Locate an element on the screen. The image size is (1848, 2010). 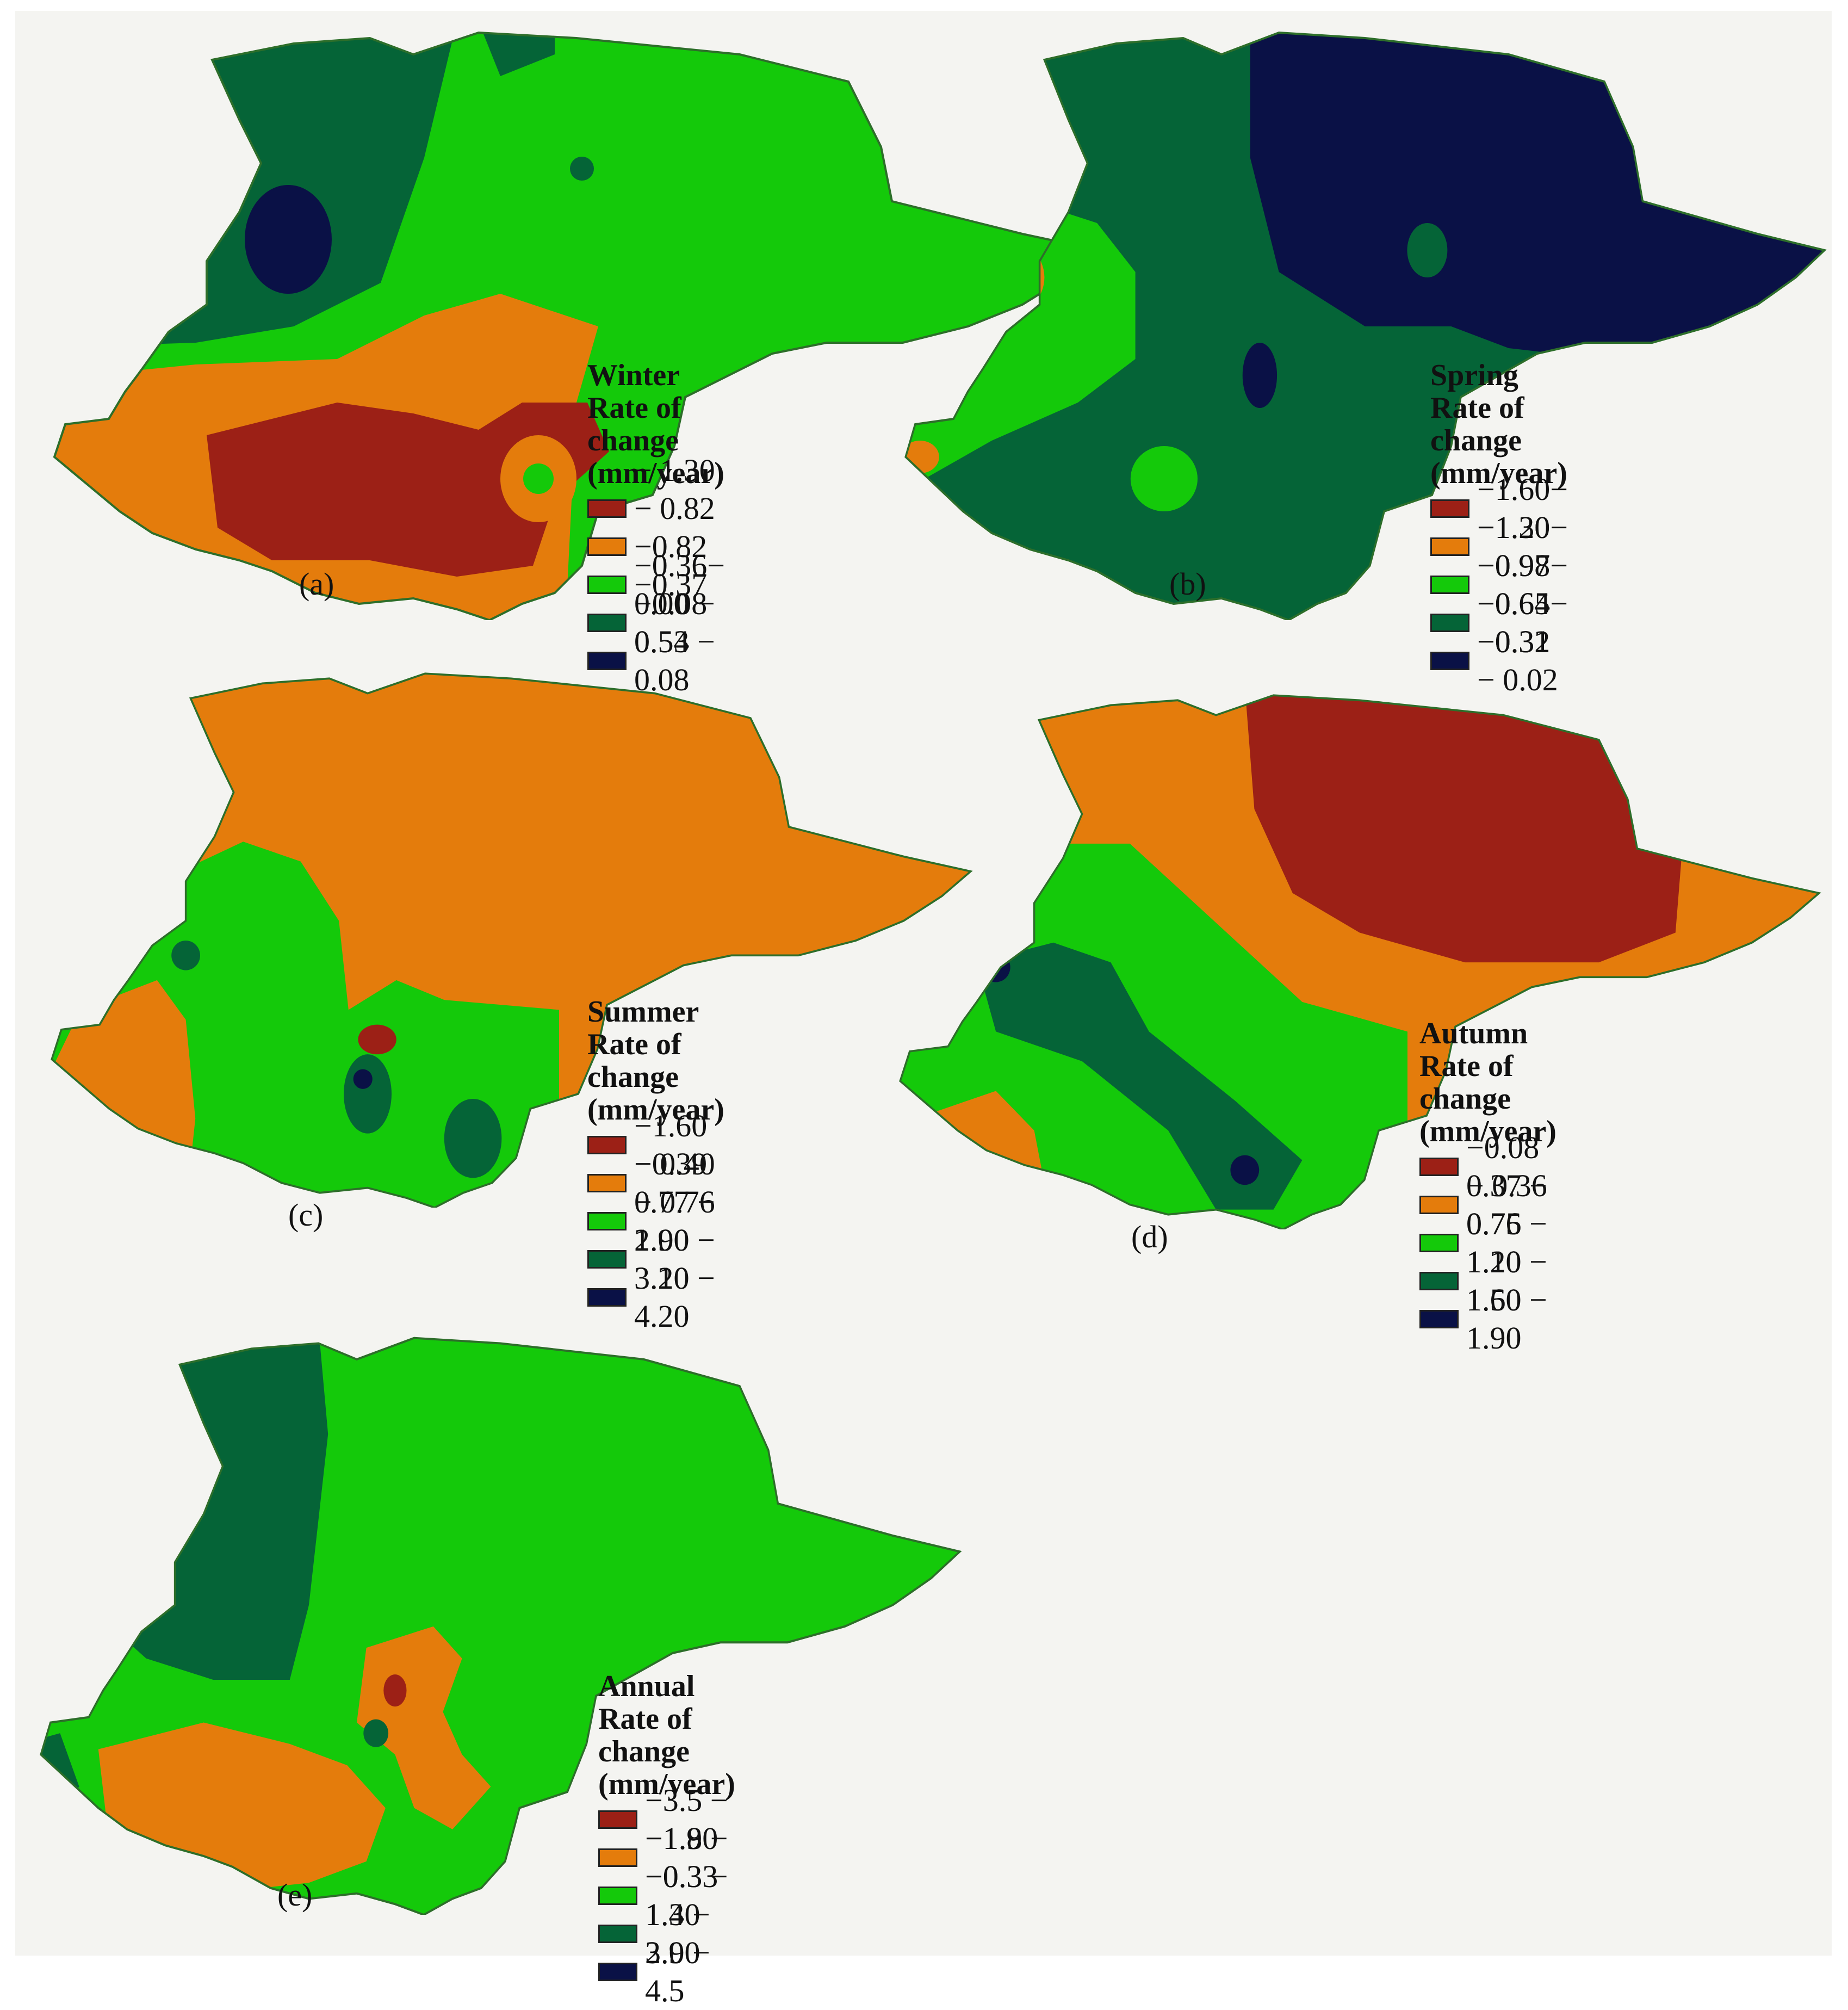
spring-legend-unit: (mm/year) is located at coordinates (1498, 473).